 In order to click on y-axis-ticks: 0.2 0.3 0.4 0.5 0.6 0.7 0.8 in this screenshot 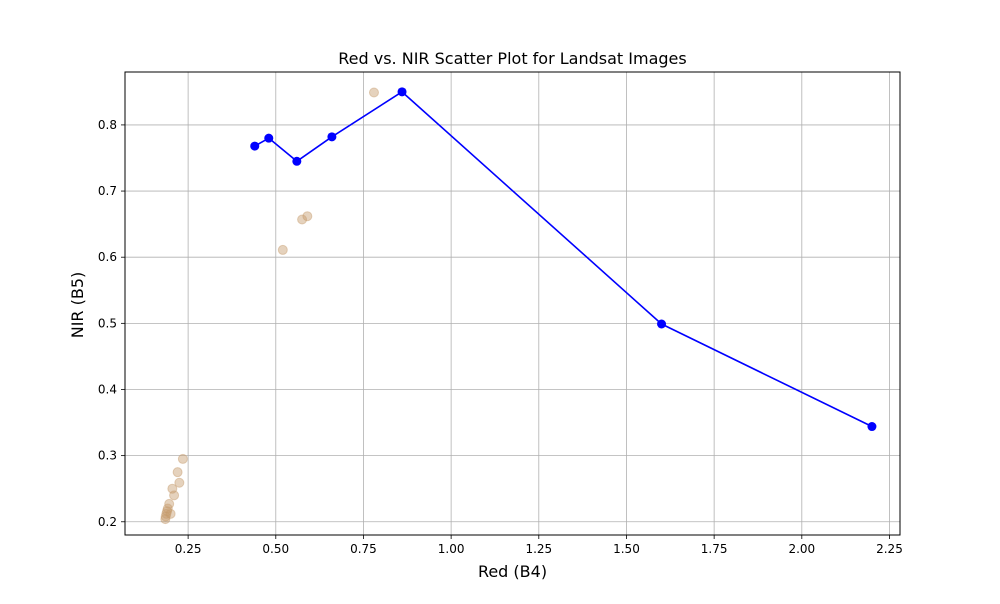, I will do `click(111, 323)`.